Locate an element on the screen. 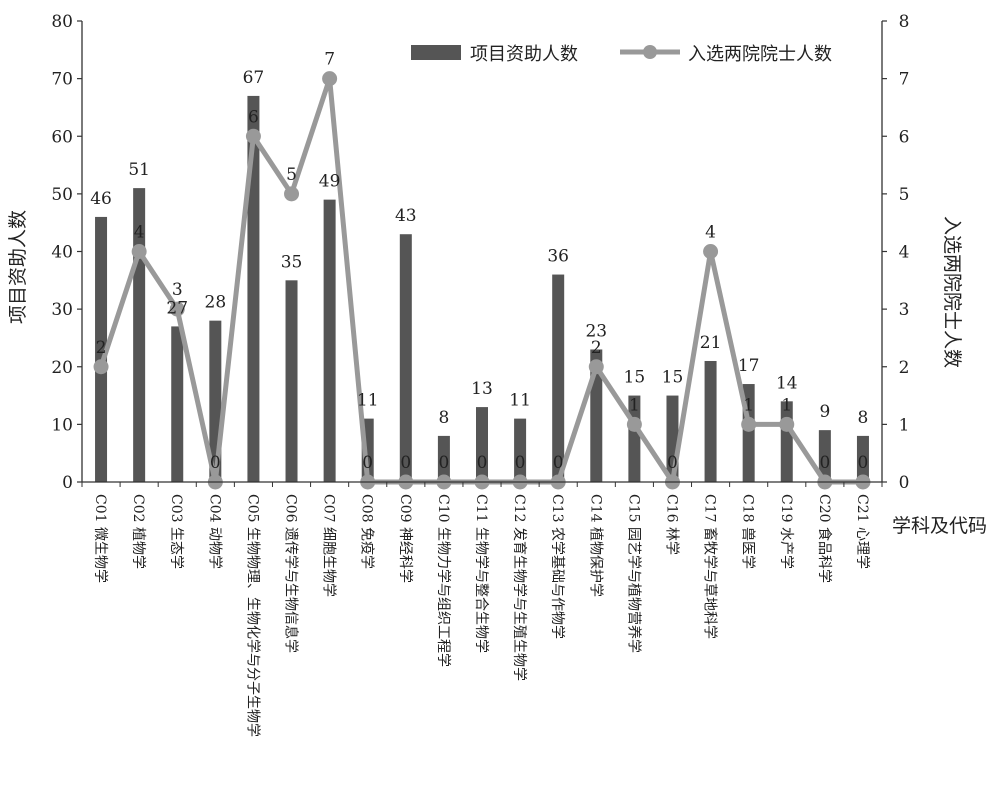  category-label: C20 食品科学 is located at coordinates (824, 538).